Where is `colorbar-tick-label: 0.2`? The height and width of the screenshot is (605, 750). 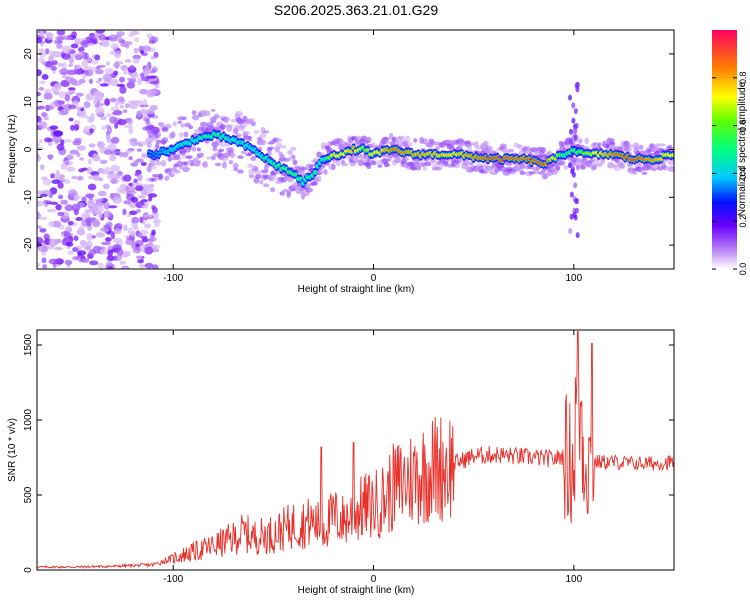 colorbar-tick-label: 0.2 is located at coordinates (743, 221).